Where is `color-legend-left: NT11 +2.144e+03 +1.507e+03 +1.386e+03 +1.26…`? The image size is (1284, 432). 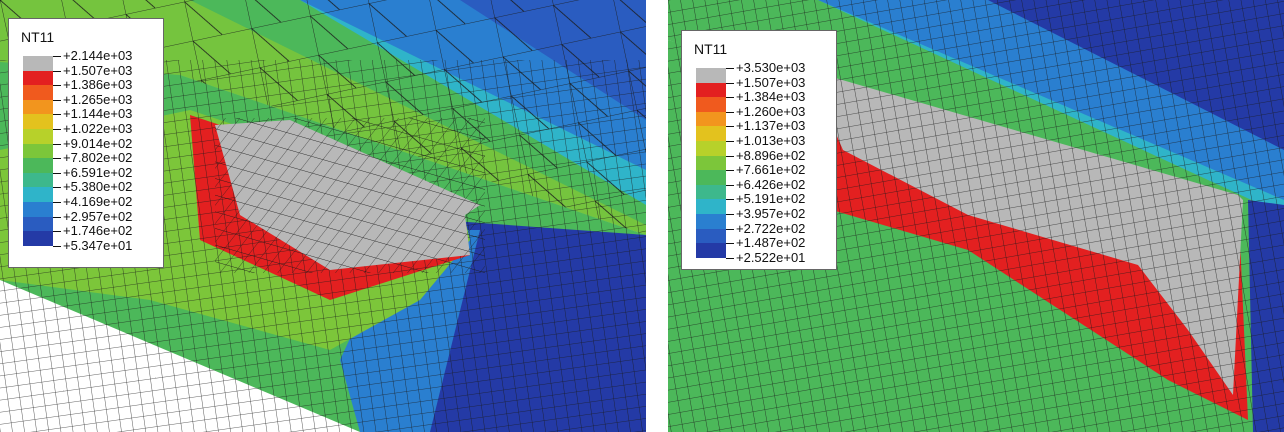
color-legend-left: NT11 +2.144e+03 +1.507e+03 +1.386e+03 +1.26… is located at coordinates (86, 143).